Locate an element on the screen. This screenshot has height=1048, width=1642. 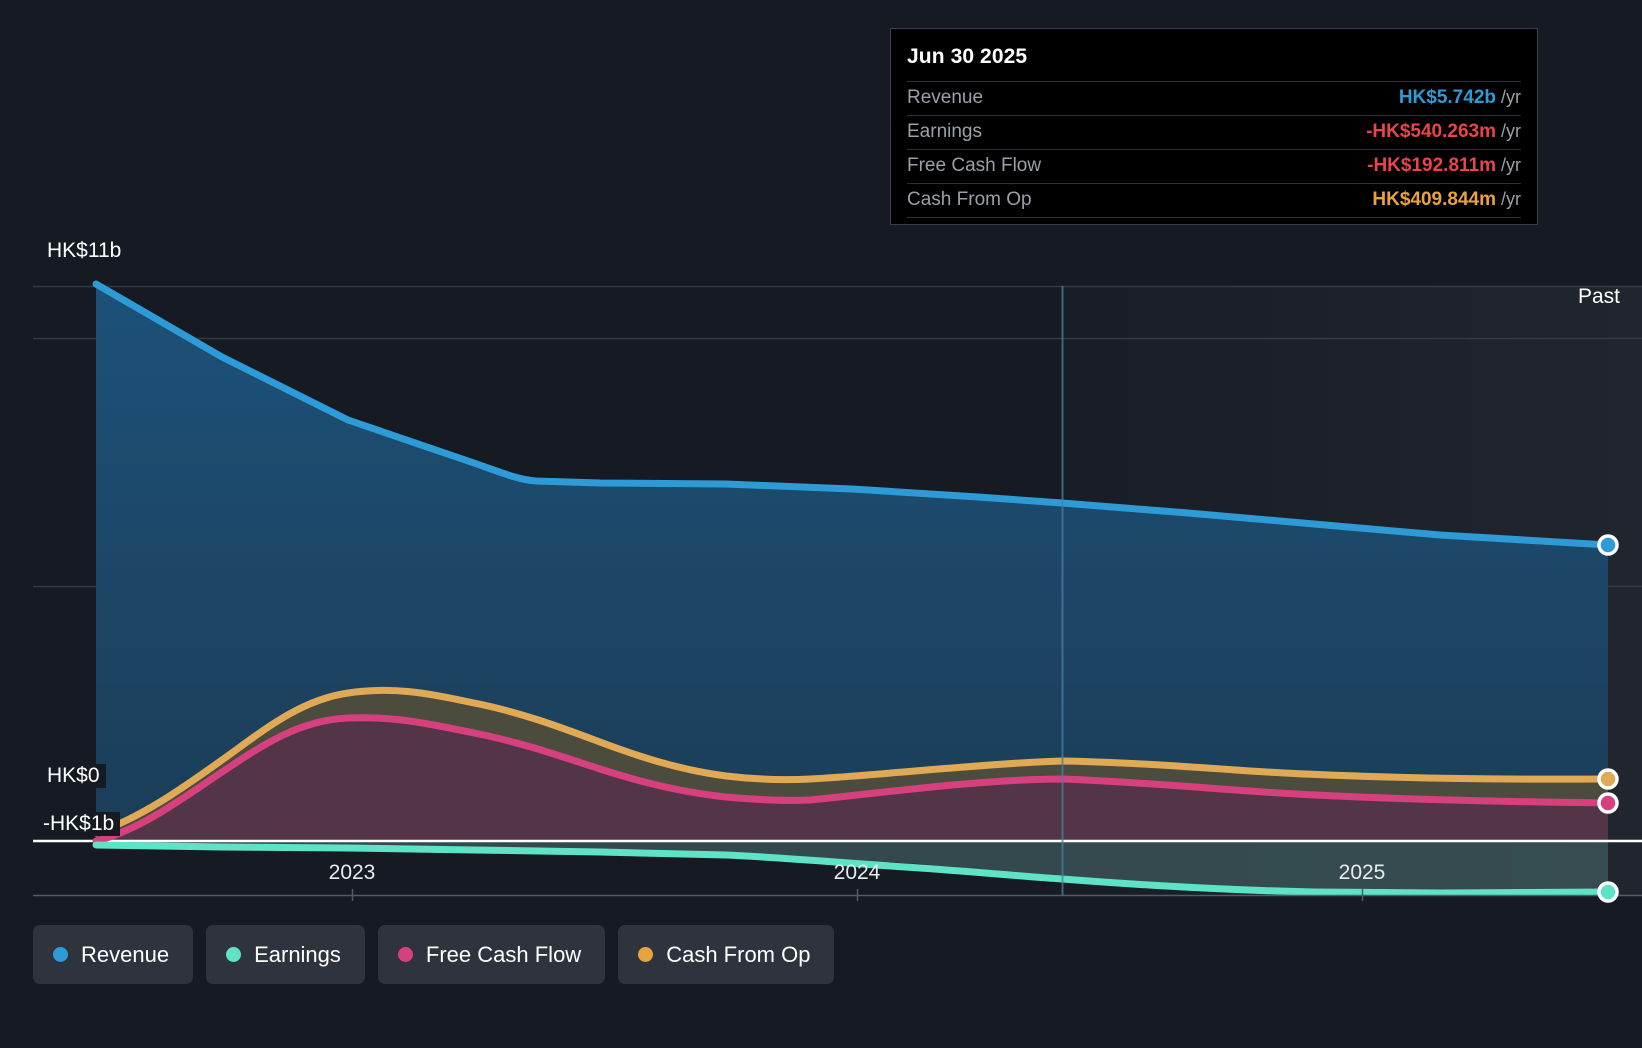
legend-label-free-cash-flow: Free Cash Flow is located at coordinates (503, 954).